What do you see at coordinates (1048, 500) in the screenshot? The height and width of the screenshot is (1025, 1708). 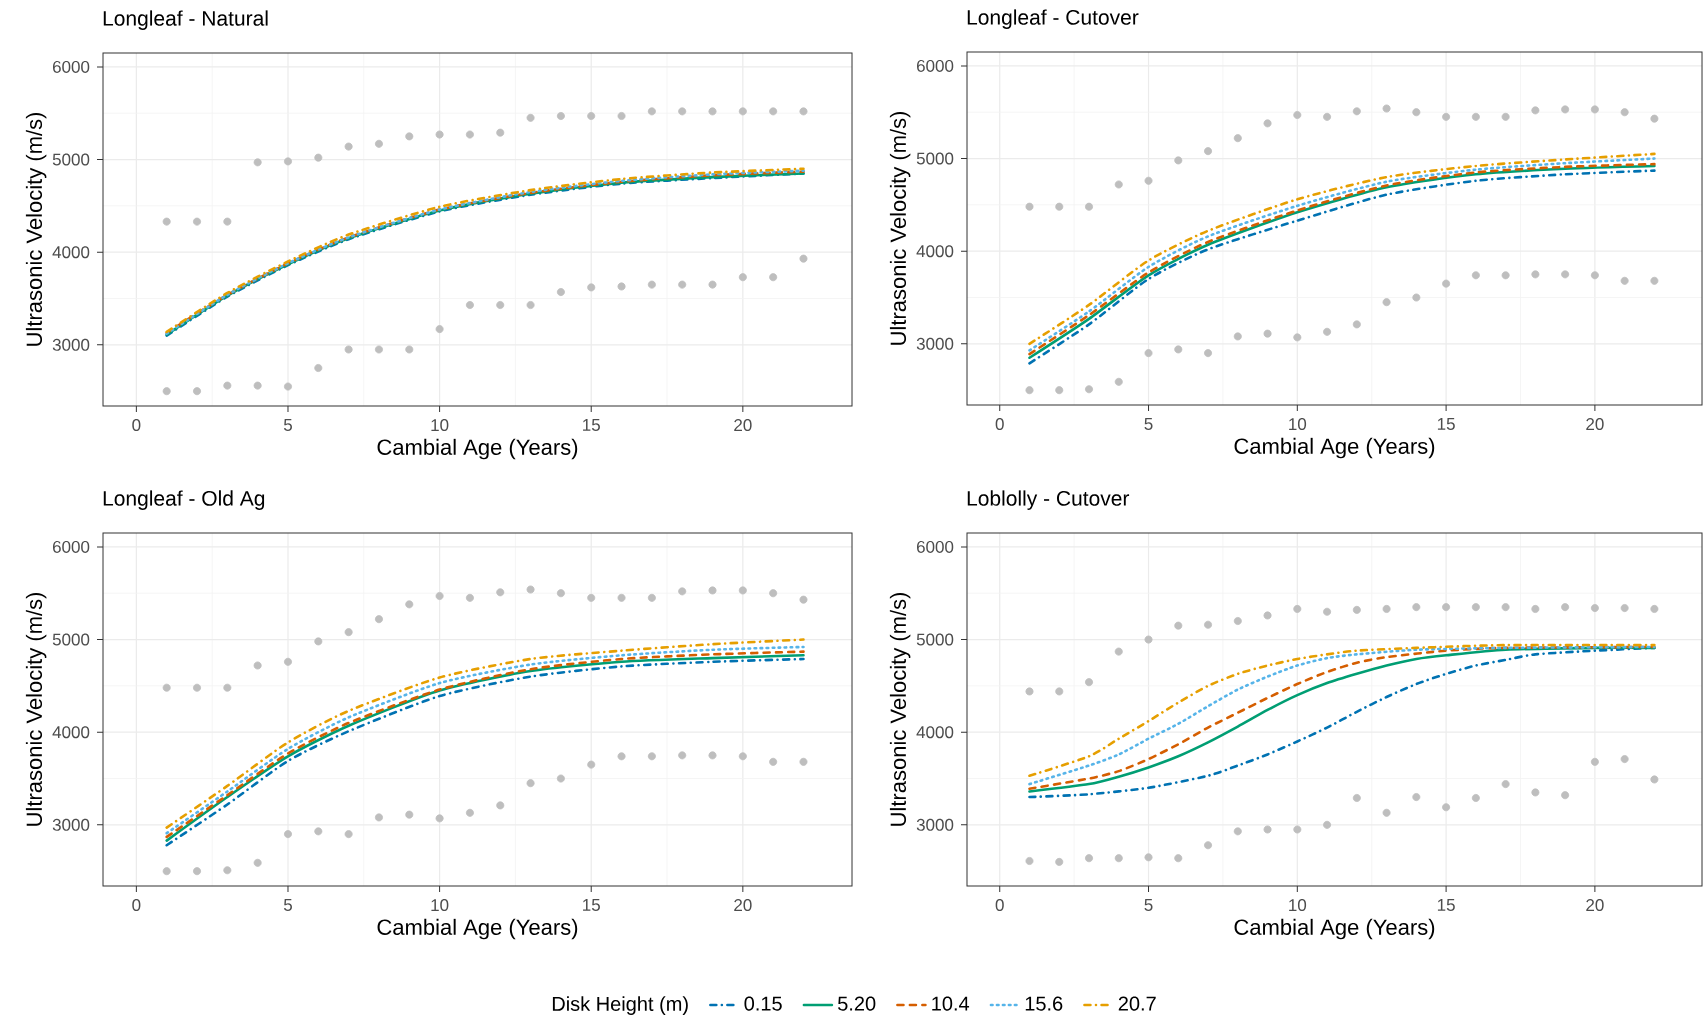 I see `chart-title: Loblolly - Cutover` at bounding box center [1048, 500].